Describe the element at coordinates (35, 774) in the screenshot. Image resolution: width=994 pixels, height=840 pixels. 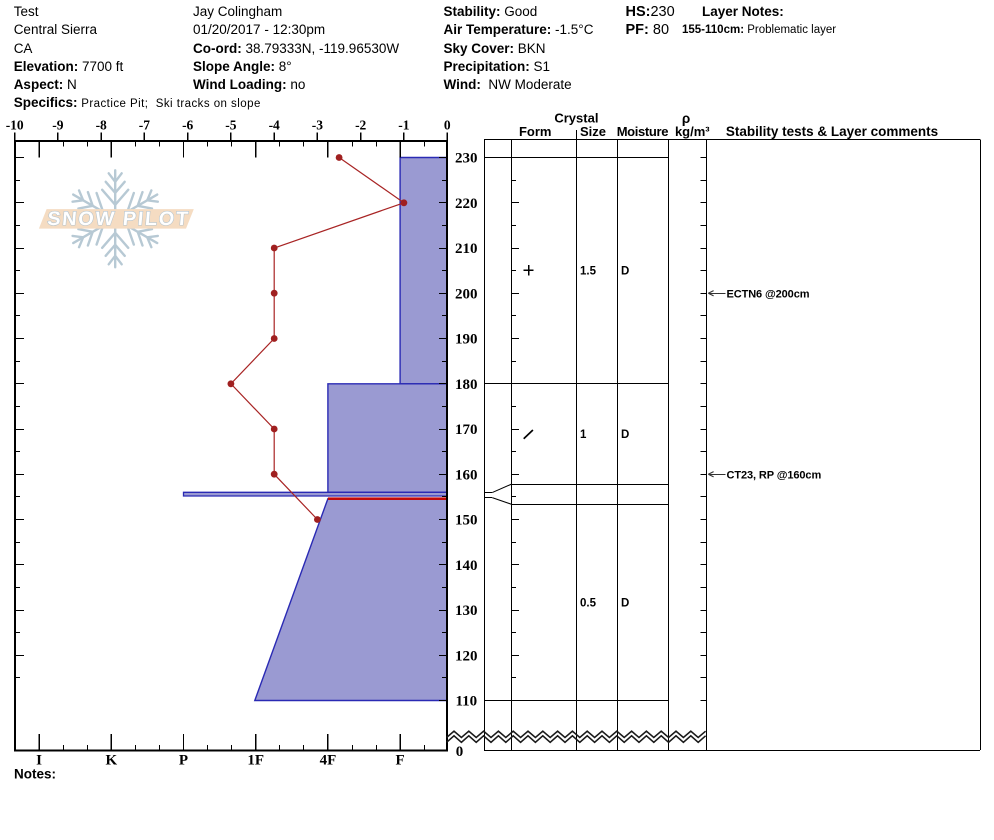
I see `svg-text: Notes:` at that location.